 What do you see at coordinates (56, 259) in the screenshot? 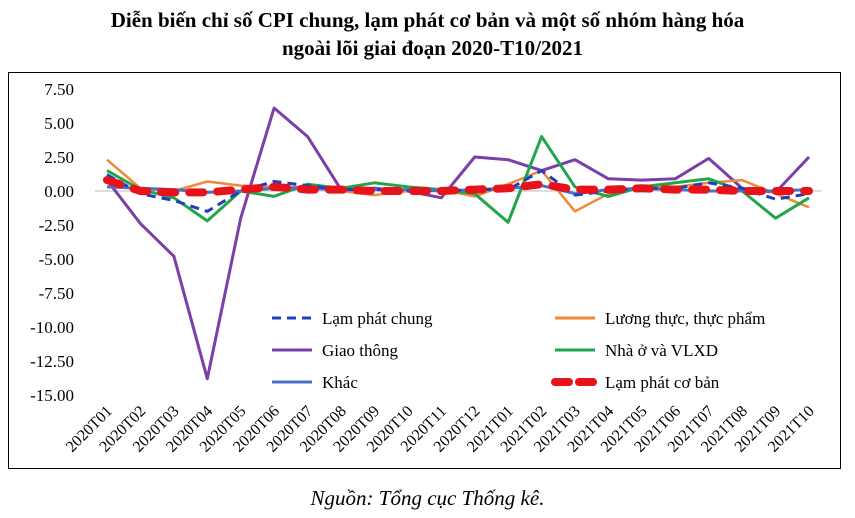
I see `y-tick-label: -5.00` at bounding box center [56, 259].